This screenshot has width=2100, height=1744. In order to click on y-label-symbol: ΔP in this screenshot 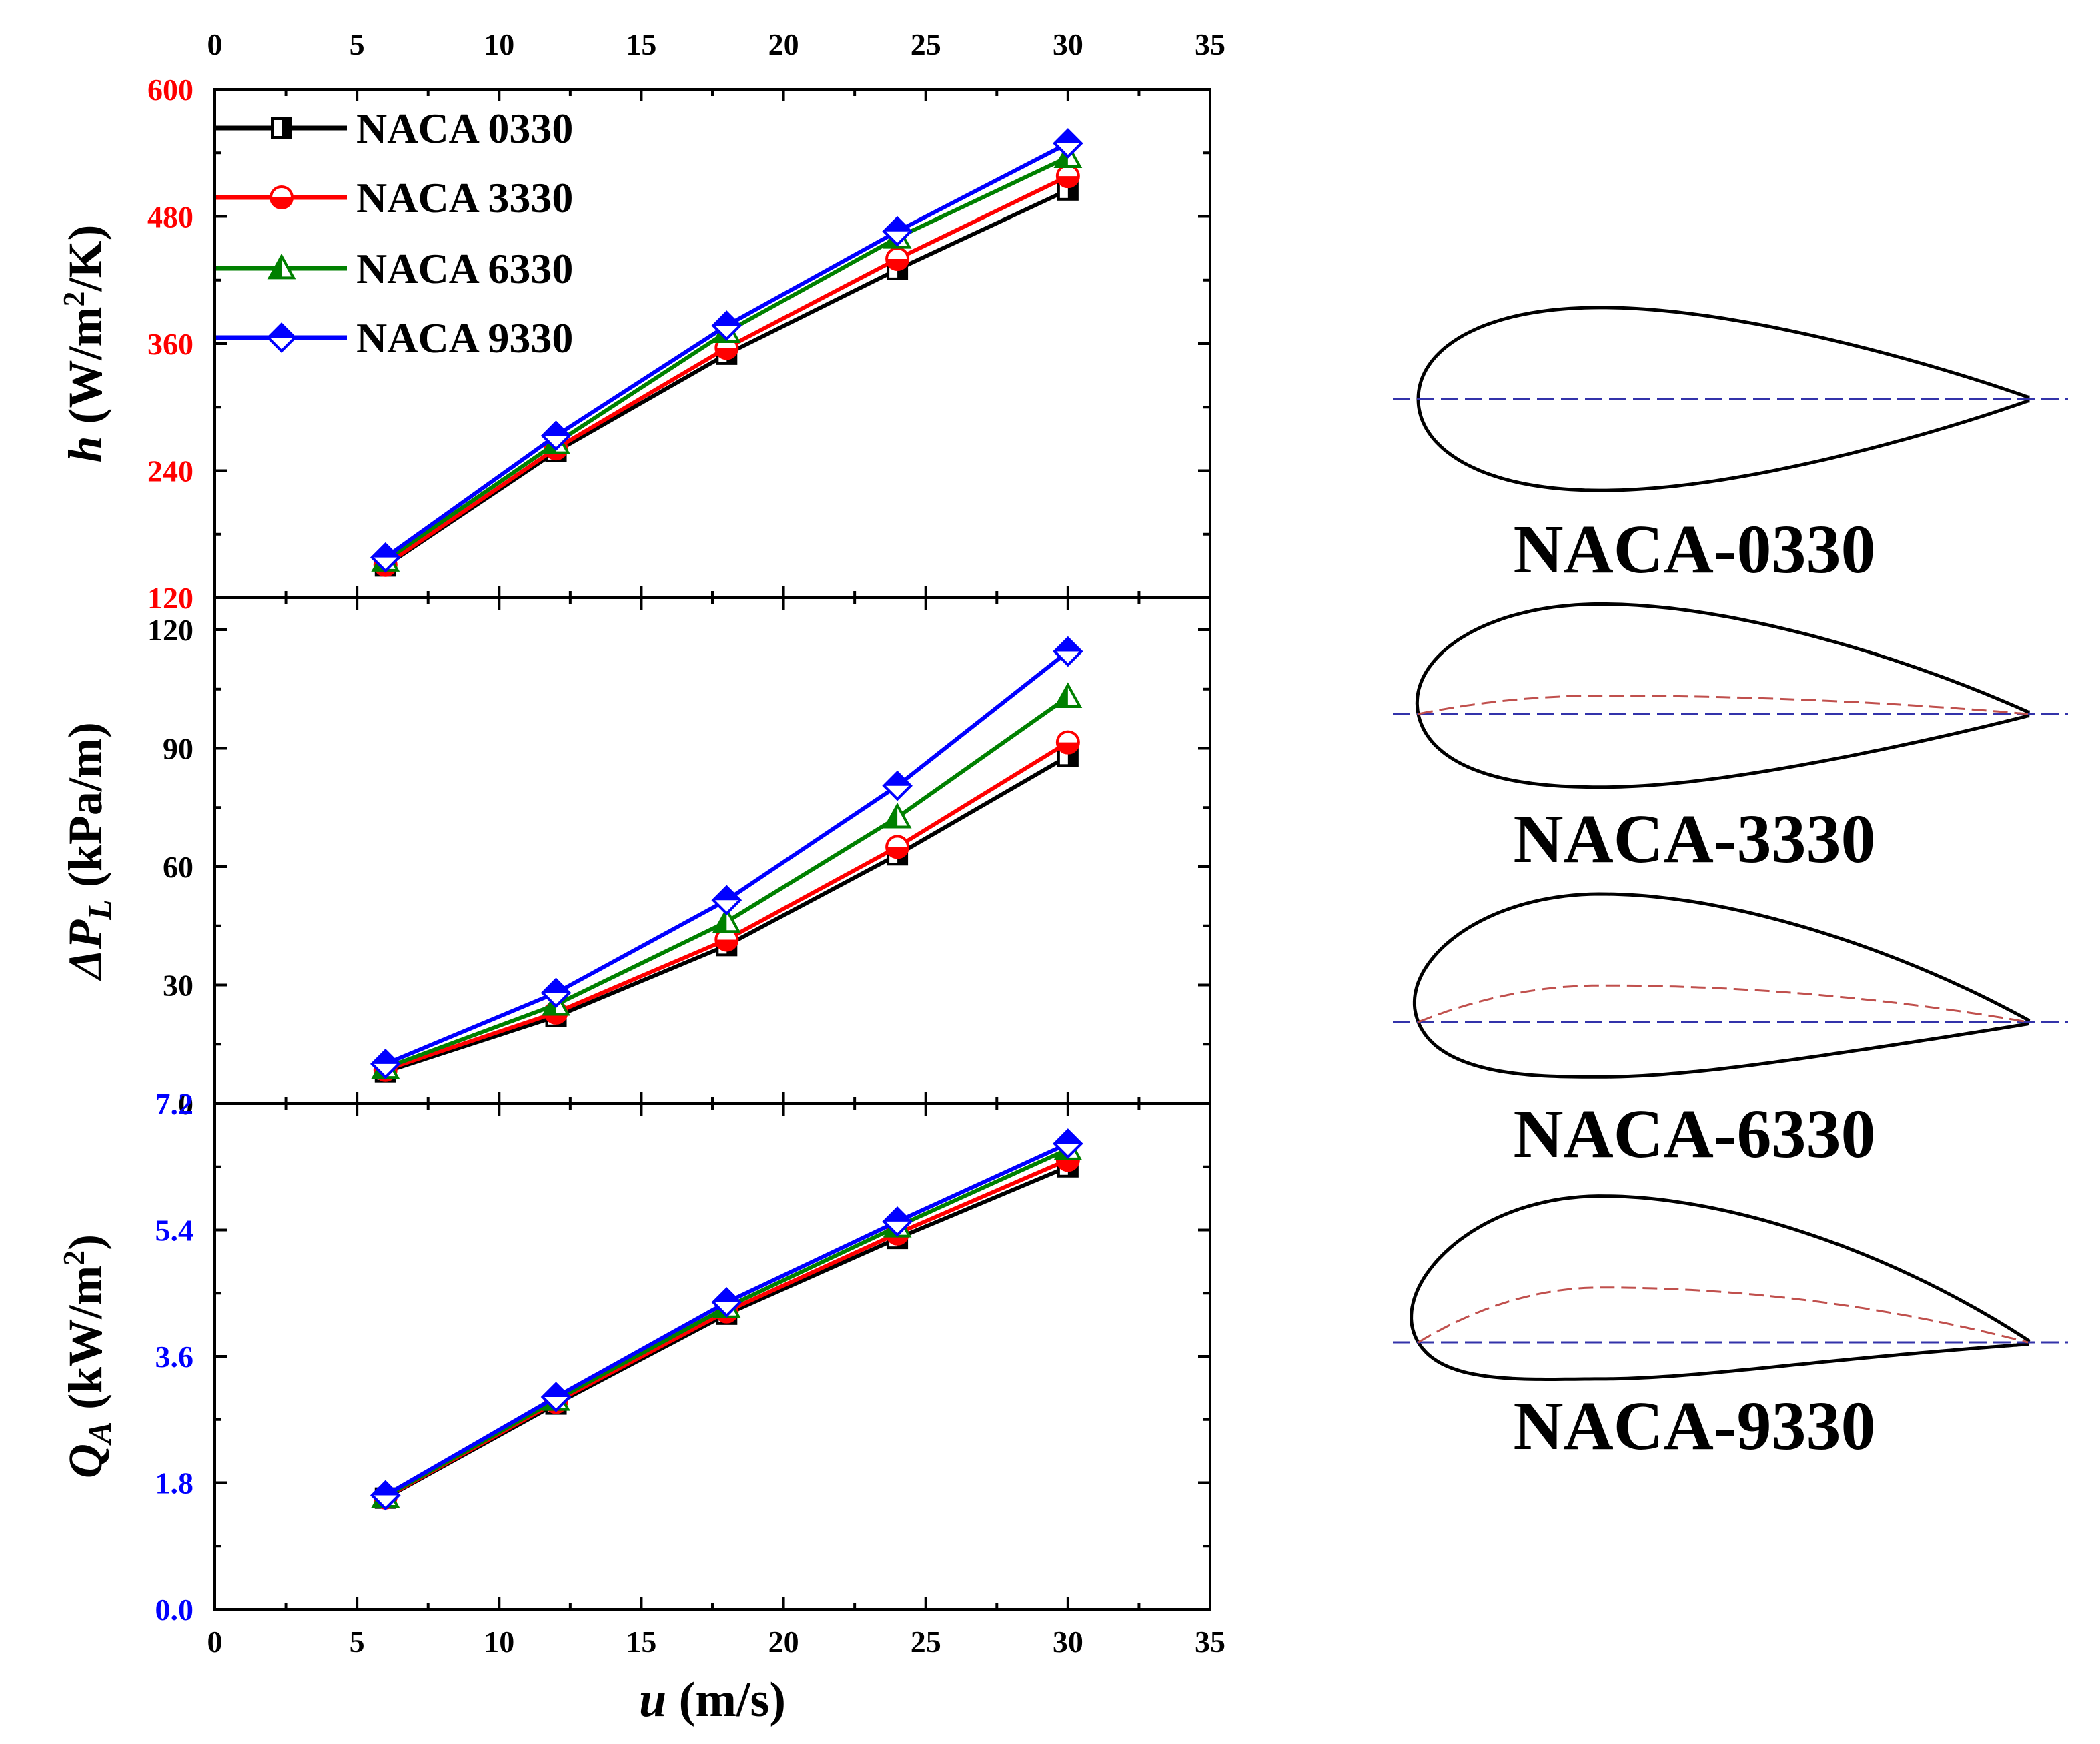, I will do `click(85, 950)`.